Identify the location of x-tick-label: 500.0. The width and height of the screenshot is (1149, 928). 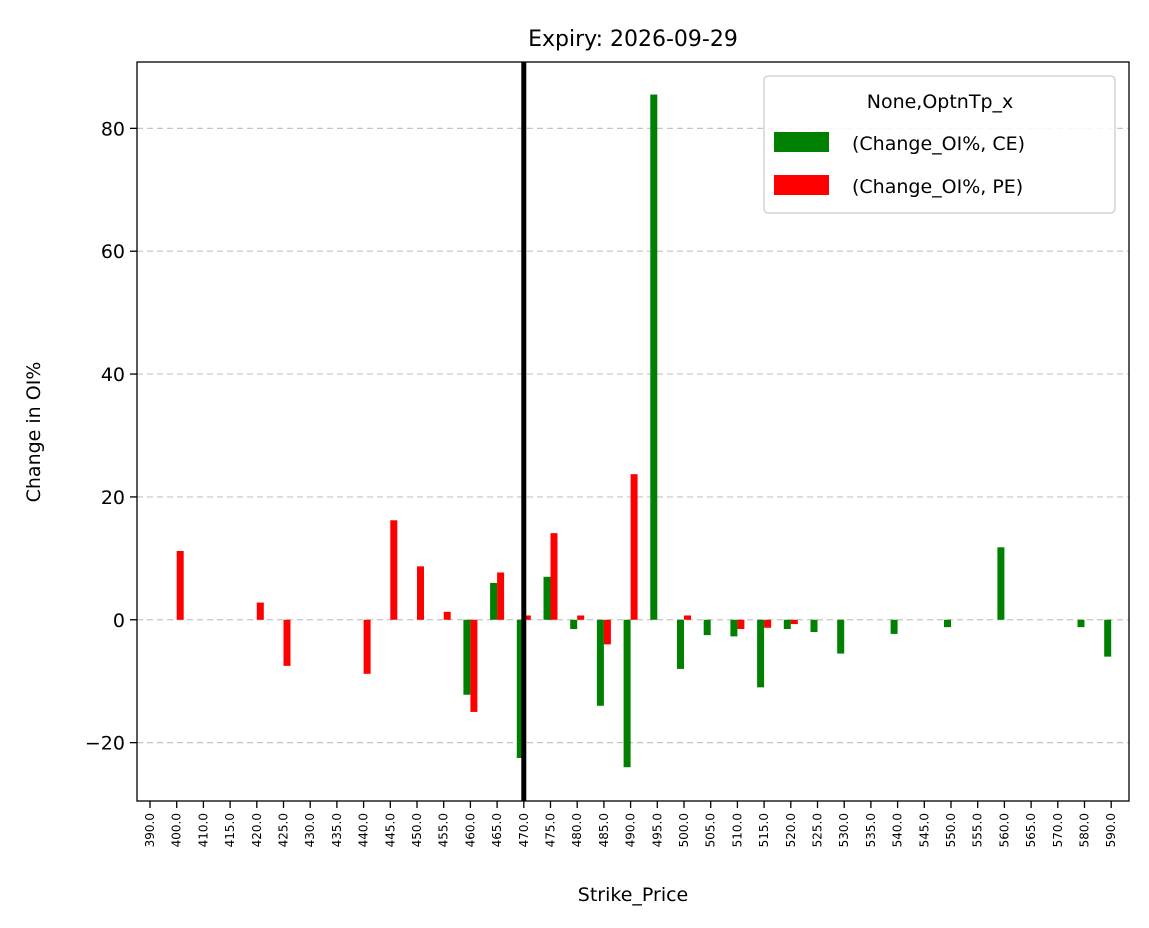
(684, 830).